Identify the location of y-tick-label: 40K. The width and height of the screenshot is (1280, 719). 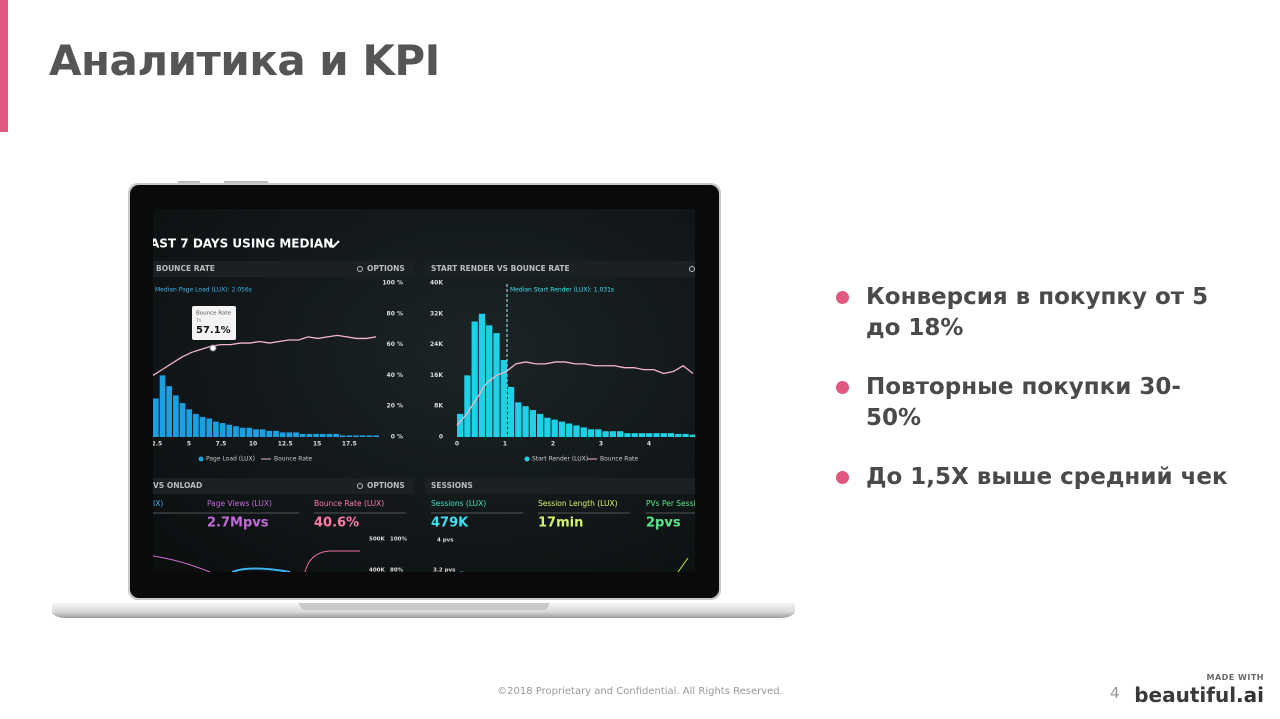
(436, 283).